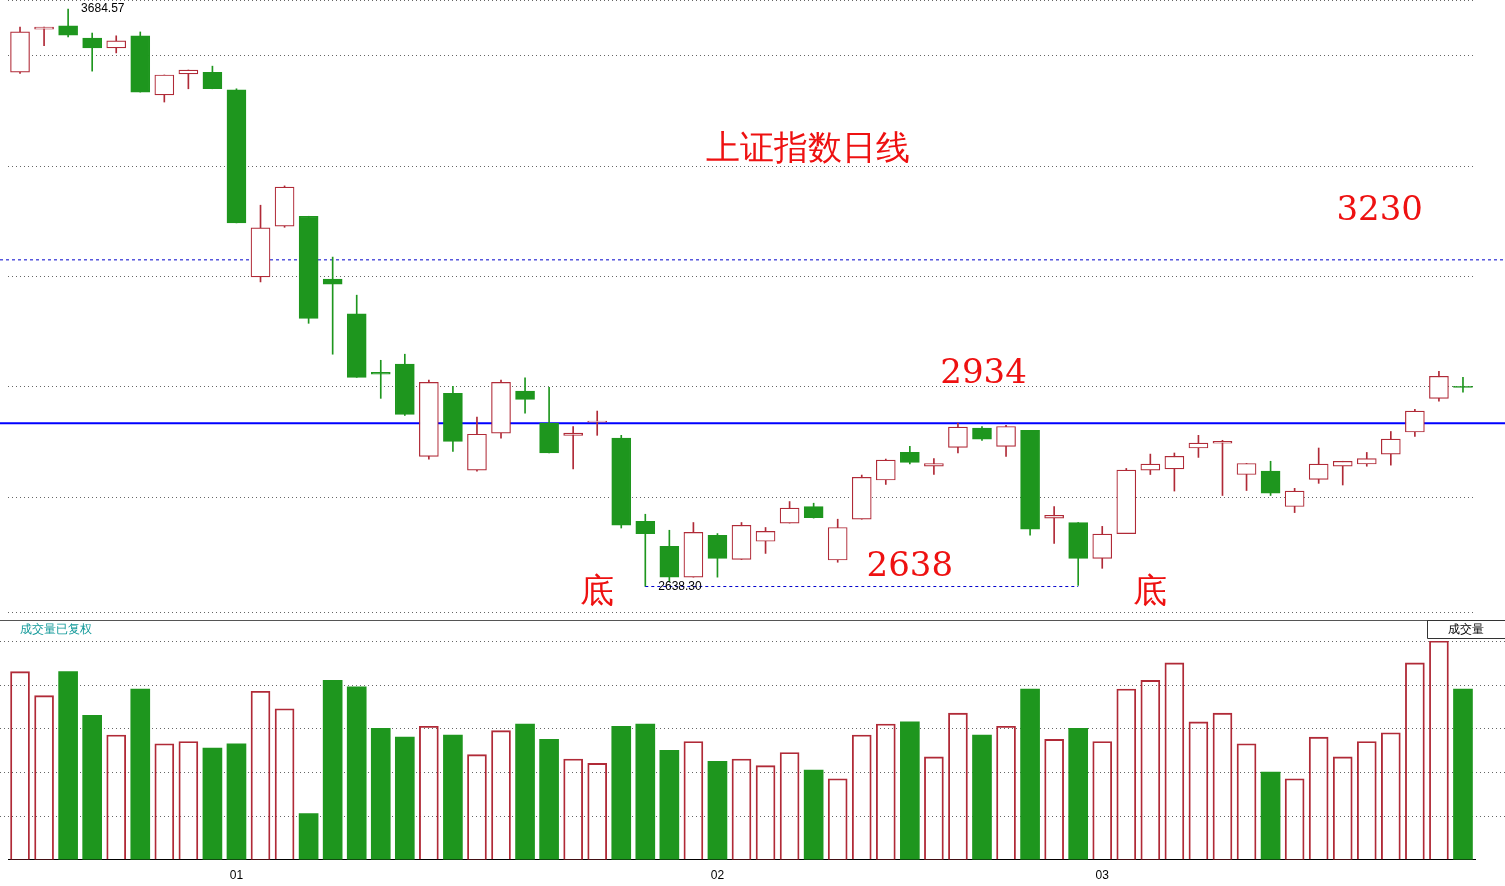 This screenshot has width=1505, height=886. I want to click on x-tick-label: 01, so click(236, 875).